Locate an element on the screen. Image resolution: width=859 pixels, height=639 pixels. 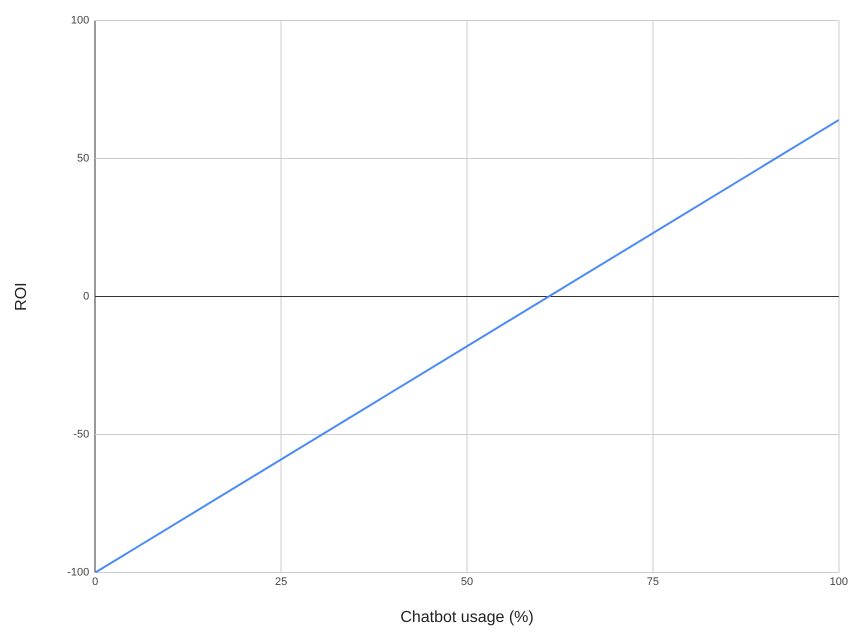
y-tick-label: -50 is located at coordinates (81, 434).